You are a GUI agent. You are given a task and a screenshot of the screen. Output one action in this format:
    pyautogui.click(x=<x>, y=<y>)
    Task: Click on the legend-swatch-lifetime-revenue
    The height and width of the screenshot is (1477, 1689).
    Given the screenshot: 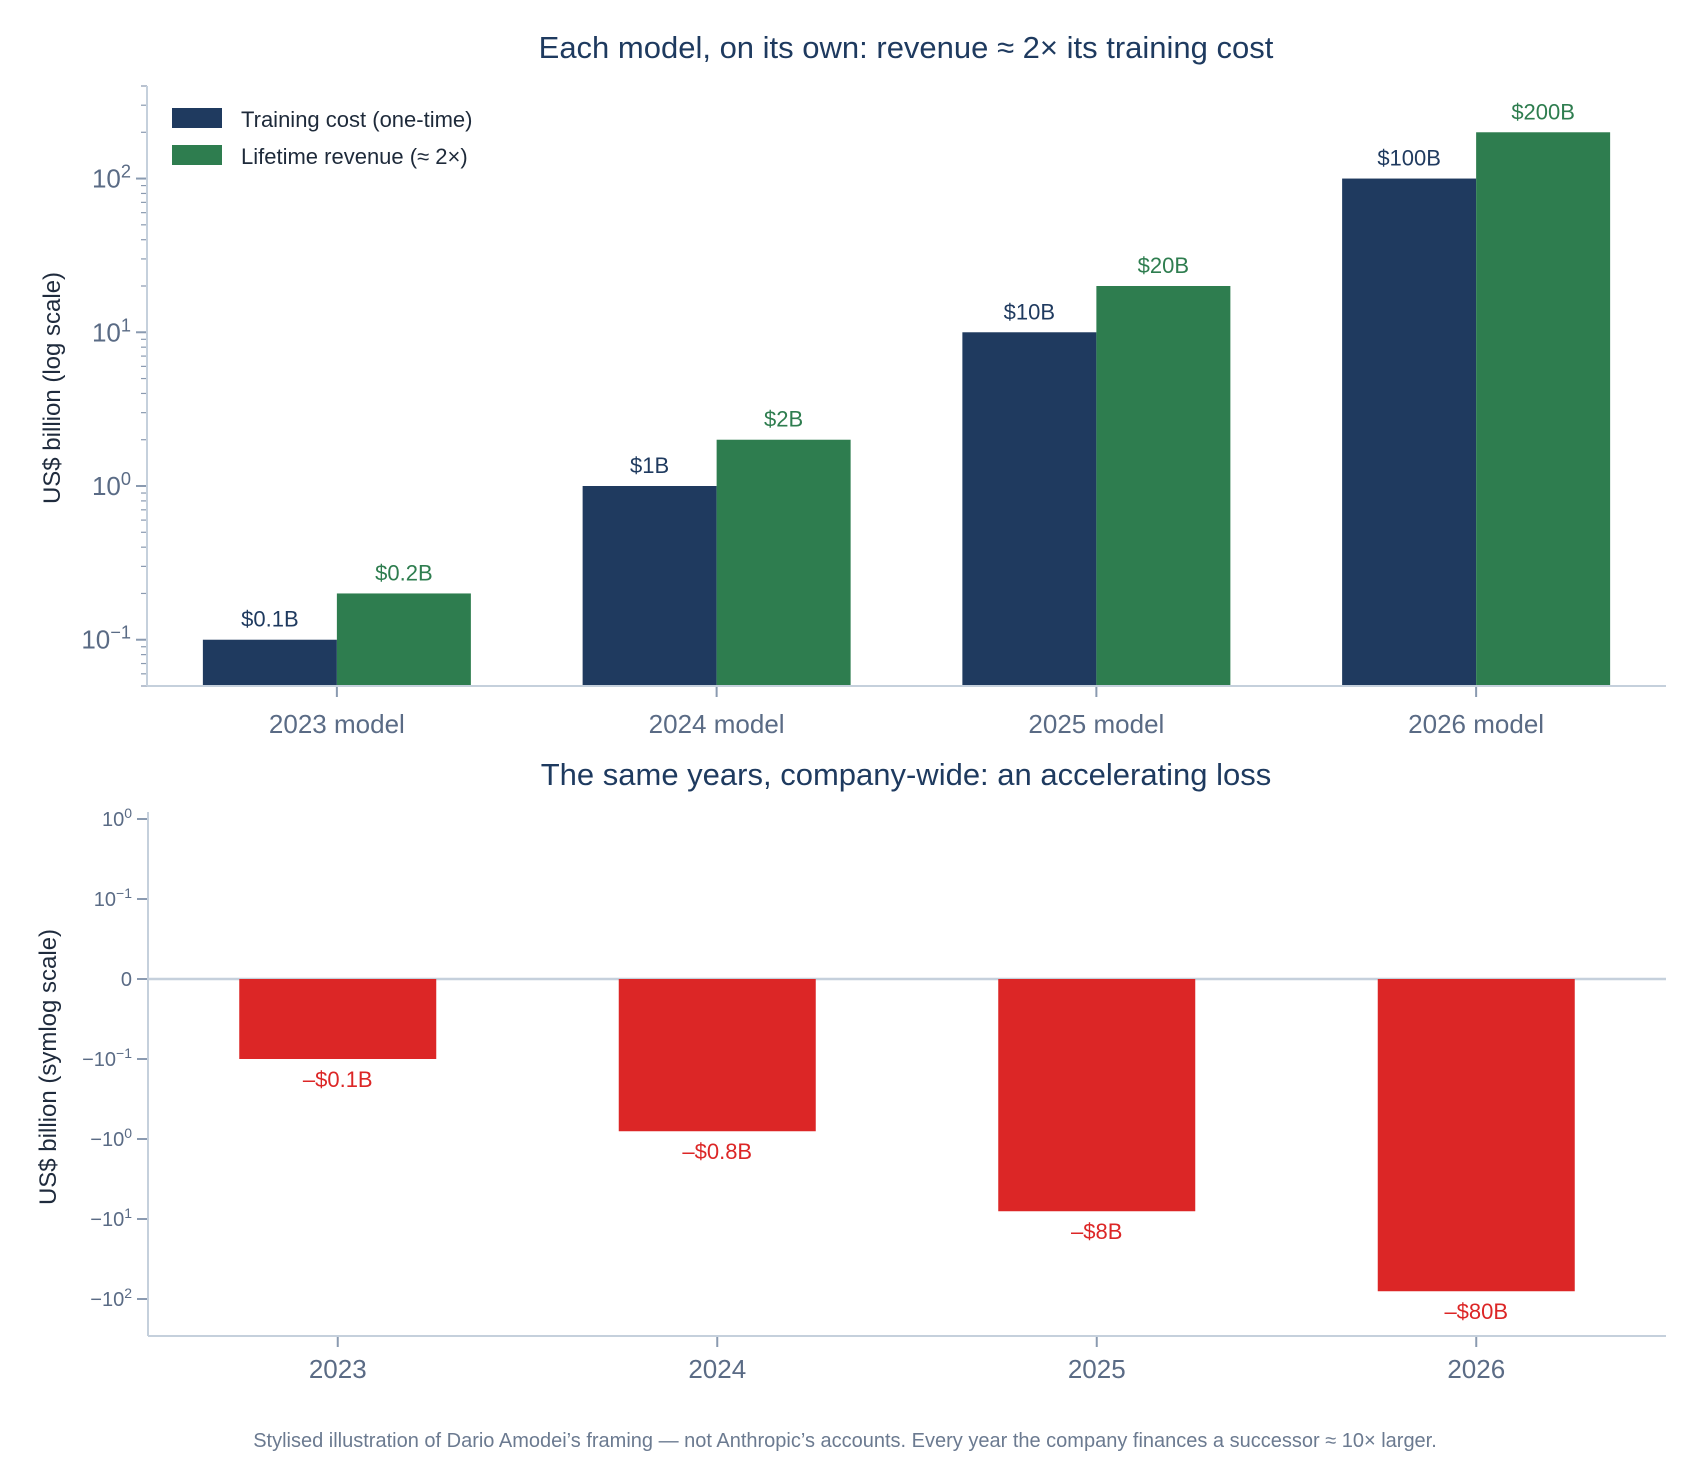 What is the action you would take?
    pyautogui.click(x=197, y=155)
    